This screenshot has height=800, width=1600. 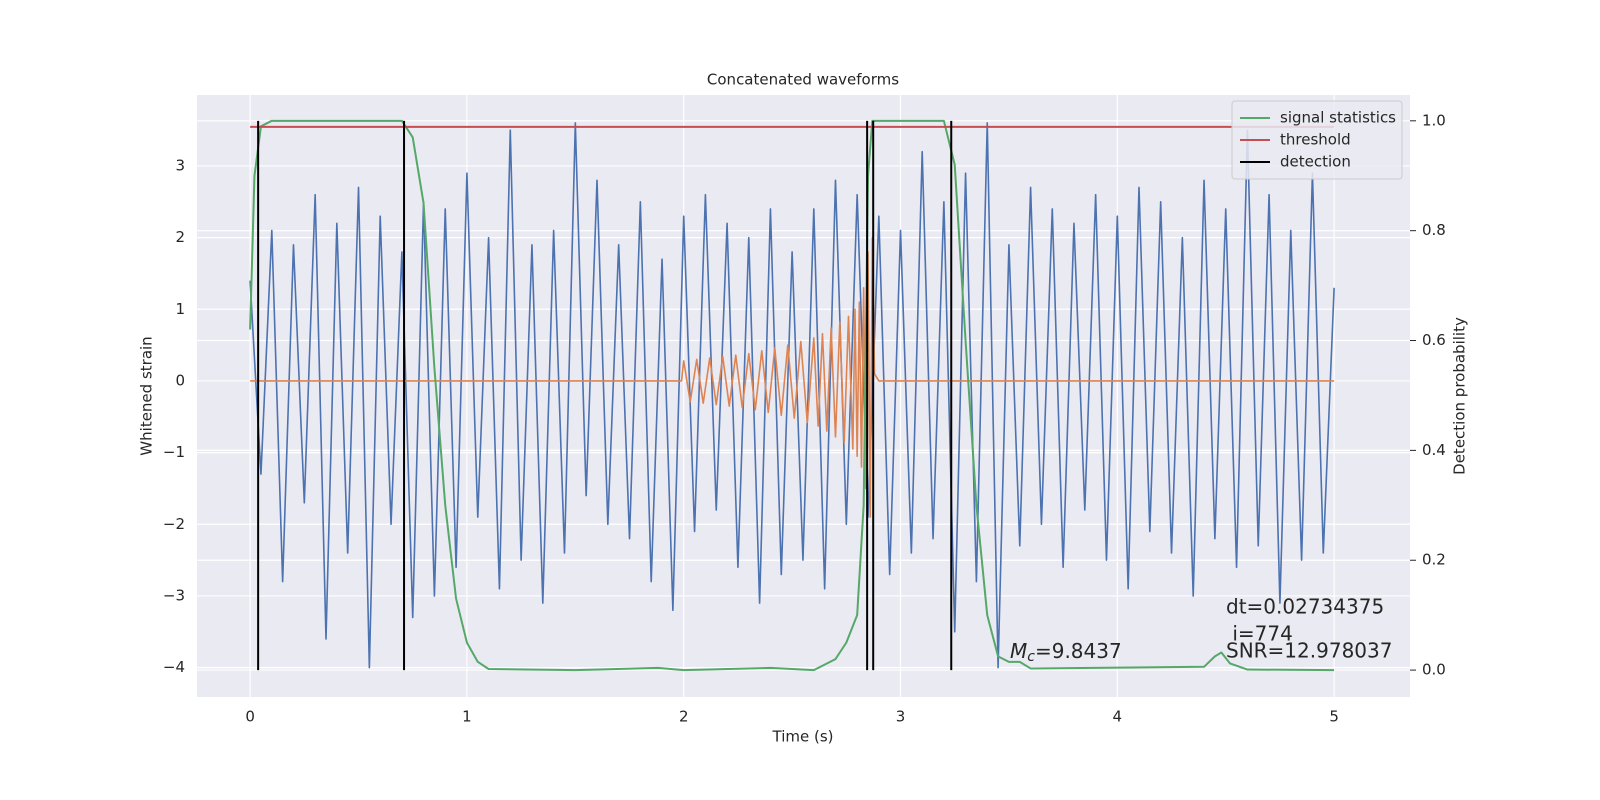 I want to click on y2-tick-label: 0.0, so click(x=1434, y=670).